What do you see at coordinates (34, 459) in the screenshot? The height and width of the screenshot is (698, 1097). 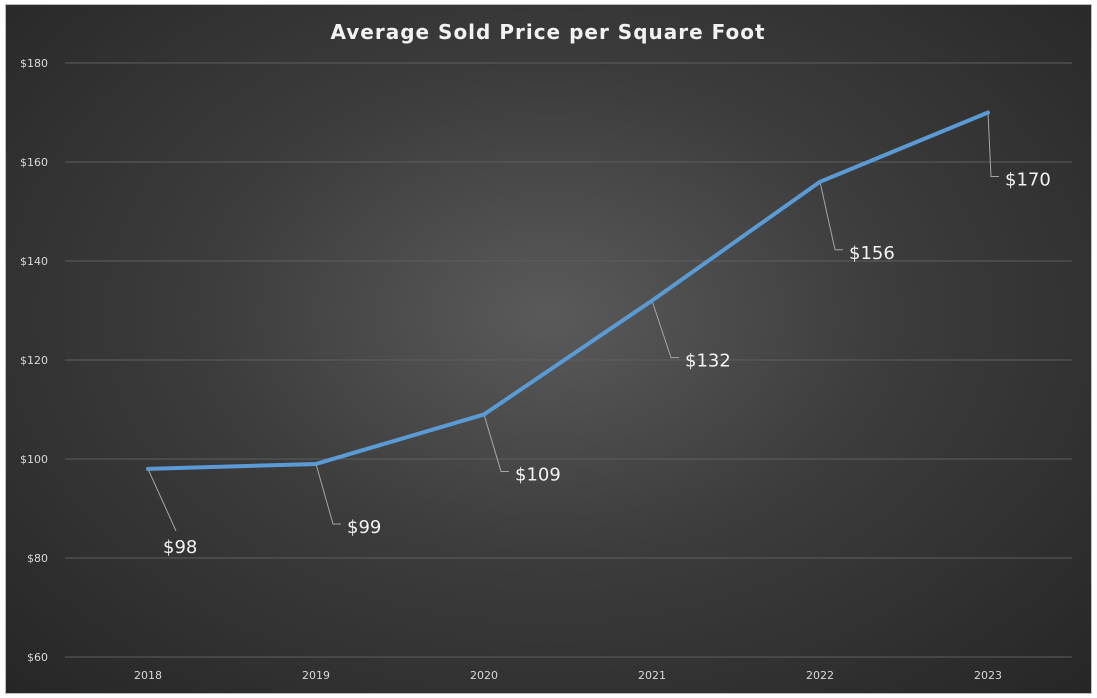 I see `y-tick-label: $100` at bounding box center [34, 459].